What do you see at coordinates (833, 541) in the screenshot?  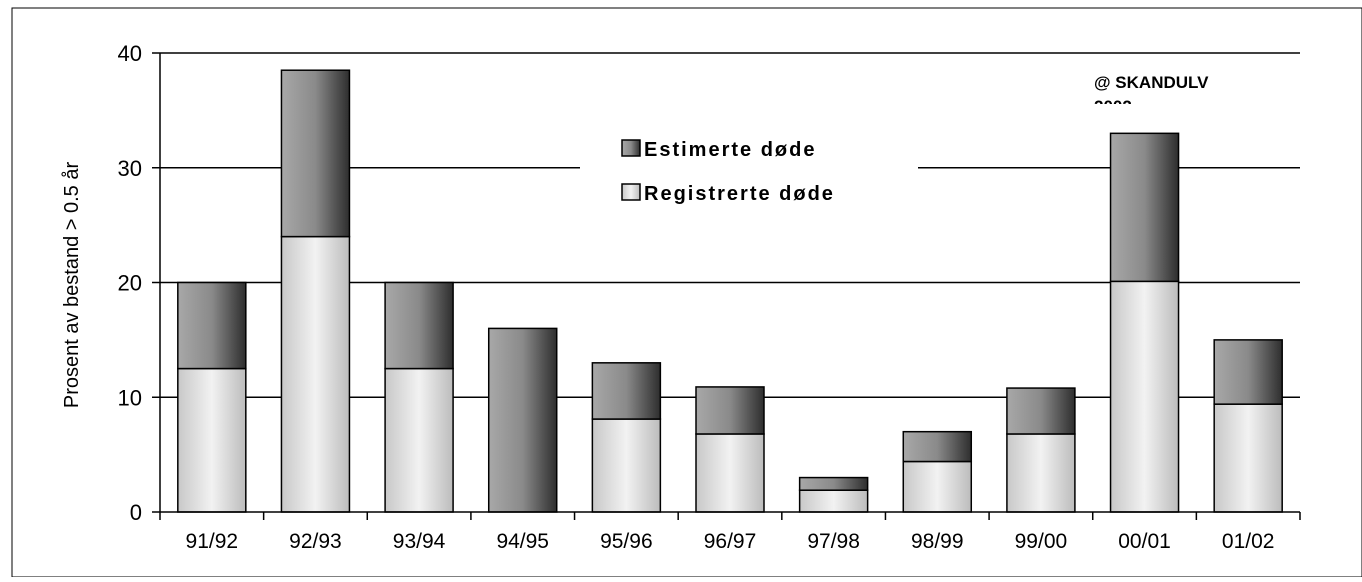 I see `x-tick-label-97-98: 97/98` at bounding box center [833, 541].